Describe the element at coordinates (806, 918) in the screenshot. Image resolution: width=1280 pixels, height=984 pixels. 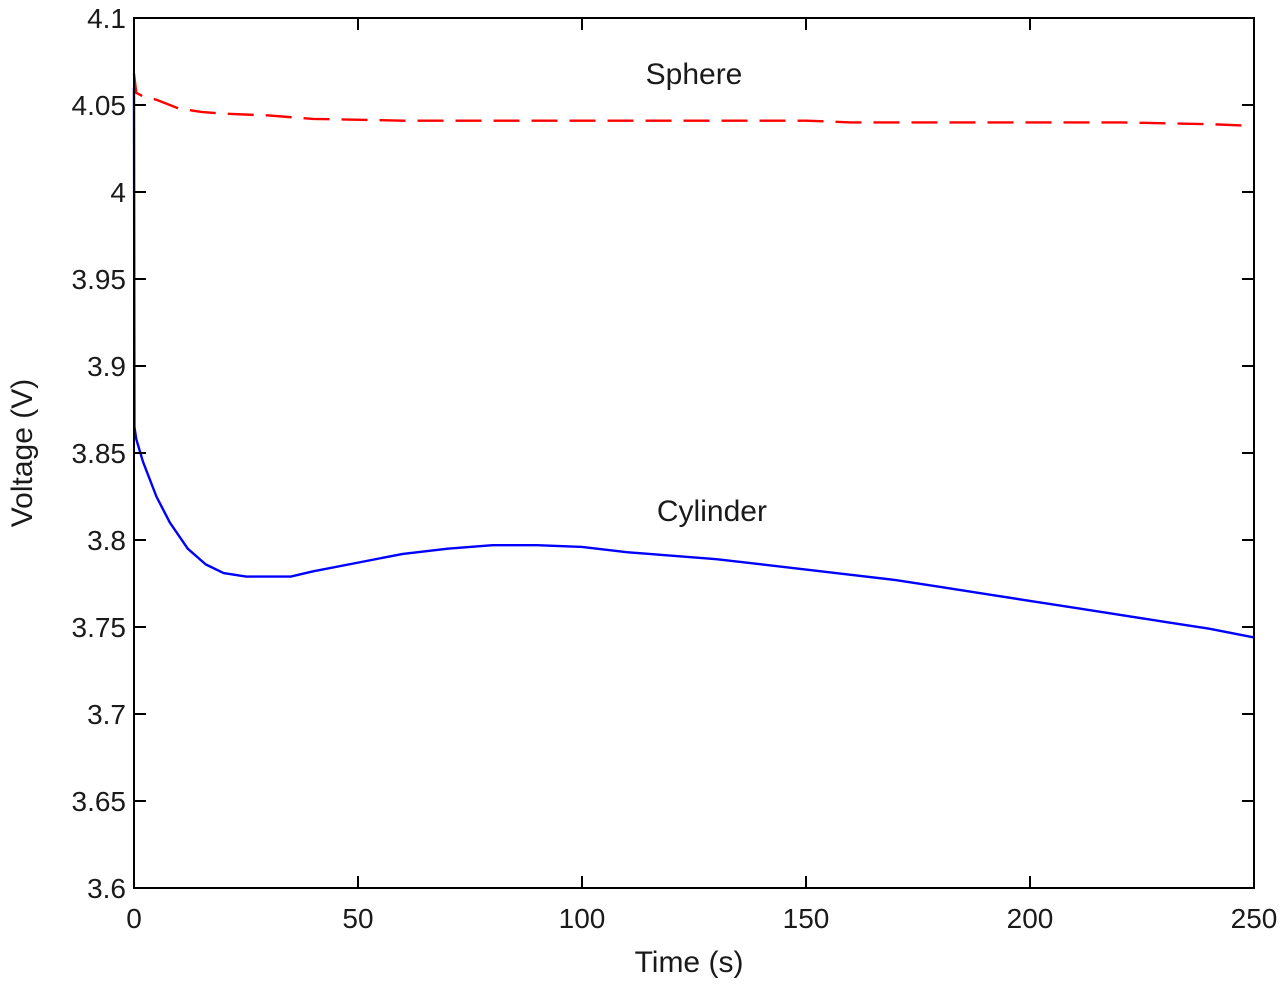
I see `x-tick-label: 150` at that location.